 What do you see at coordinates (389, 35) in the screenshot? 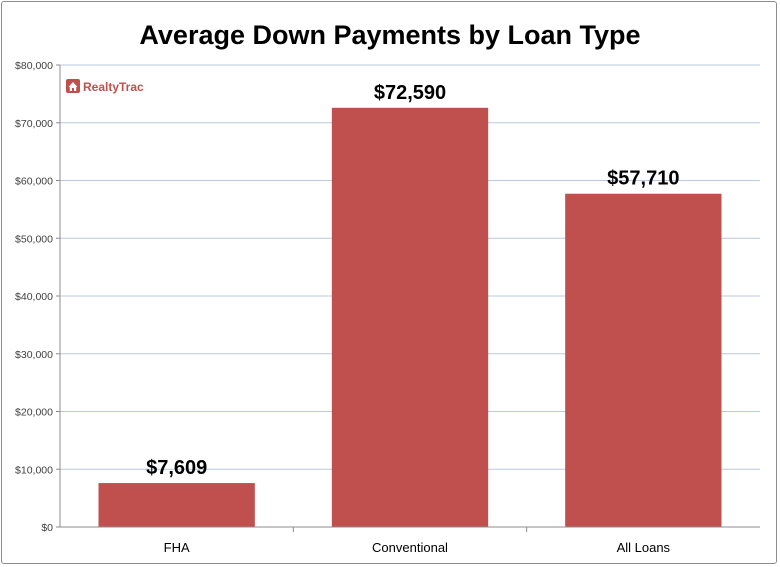
I see `chart-title: Average Down Payments by Loan Type` at bounding box center [389, 35].